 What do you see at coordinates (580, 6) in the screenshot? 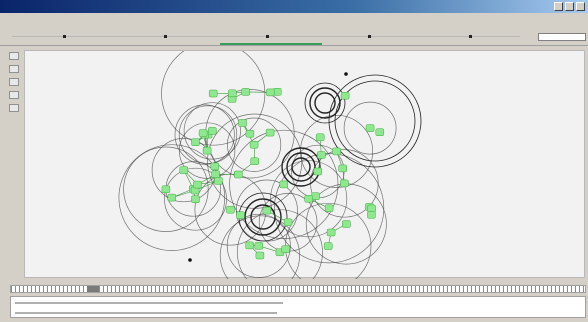
I see `close-button` at bounding box center [580, 6].